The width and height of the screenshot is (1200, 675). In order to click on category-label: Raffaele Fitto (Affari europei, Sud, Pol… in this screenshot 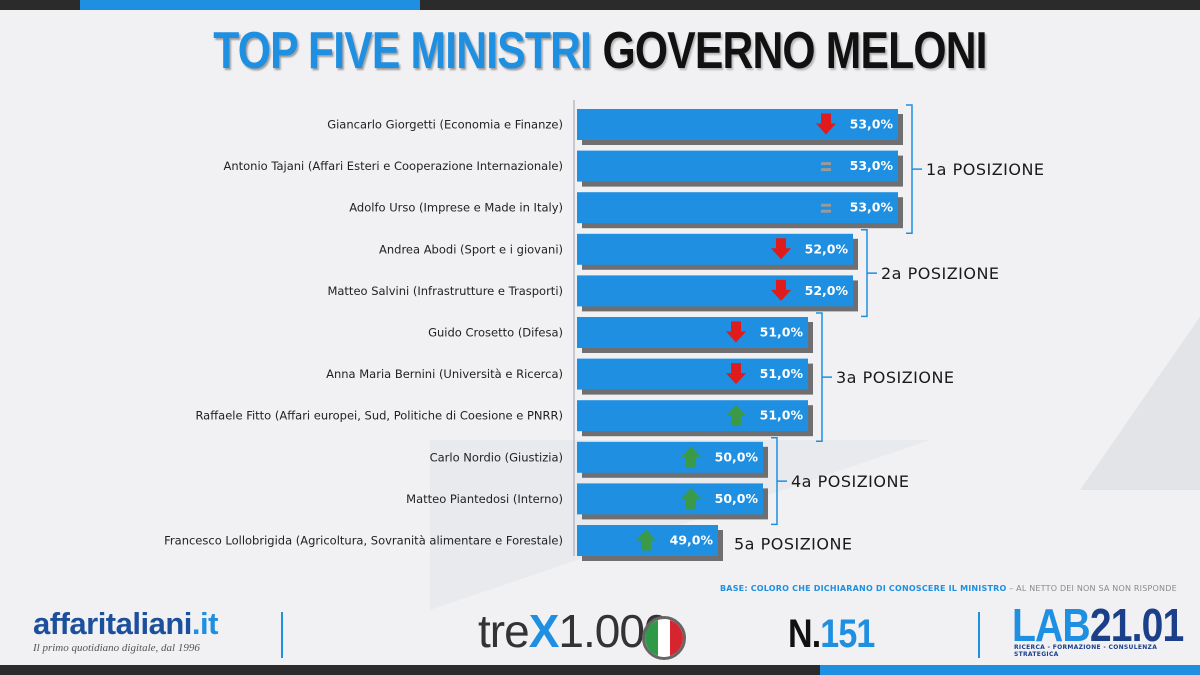, I will do `click(379, 416)`.